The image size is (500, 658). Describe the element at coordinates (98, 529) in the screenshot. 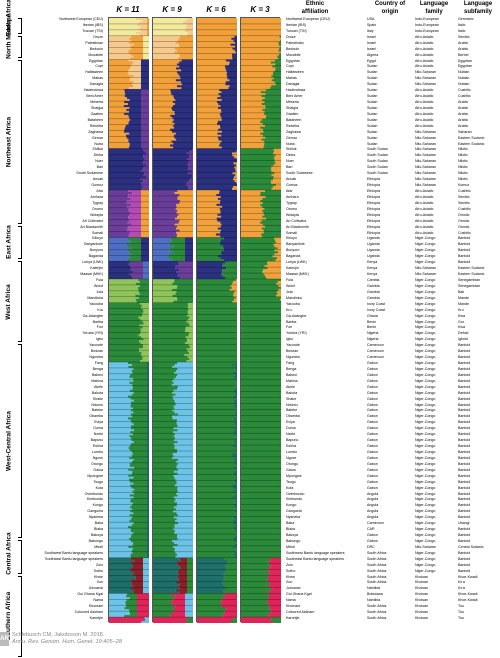

I see `population-label: Biaka` at that location.